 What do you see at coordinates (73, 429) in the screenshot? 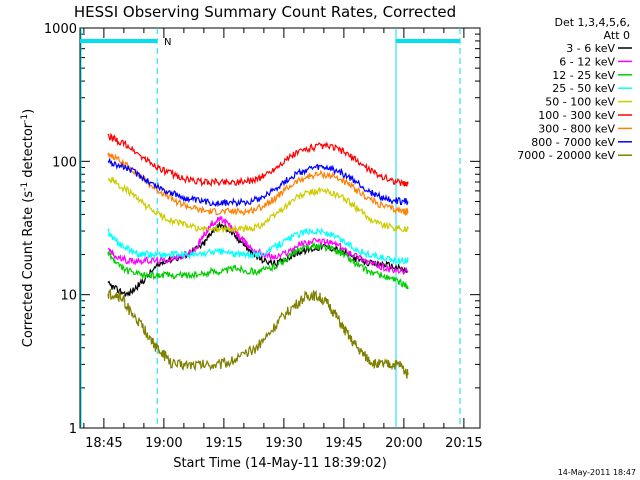
I see `y-tick-label: 1` at bounding box center [73, 429].